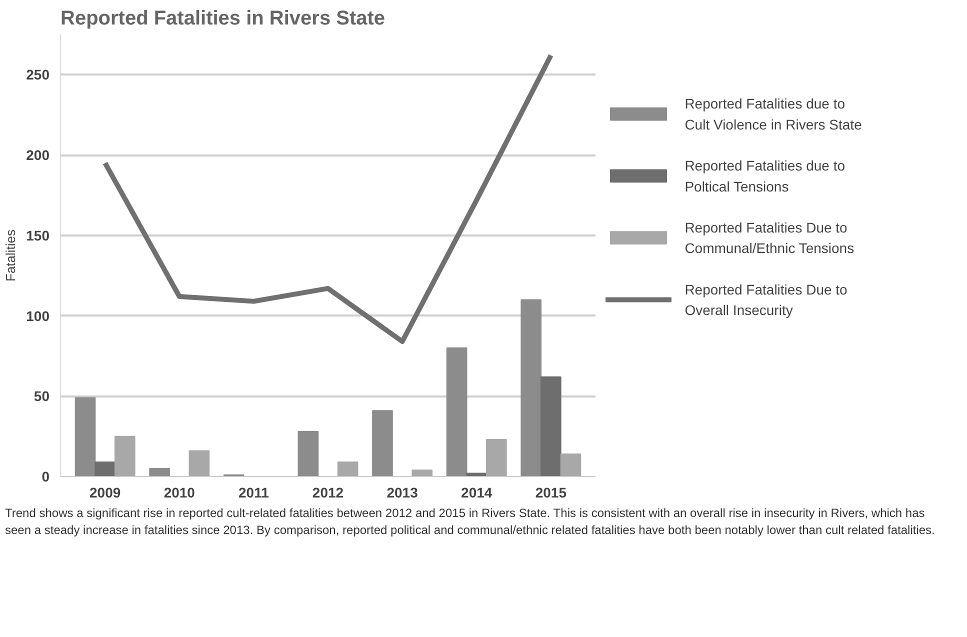 The height and width of the screenshot is (637, 967). Describe the element at coordinates (38, 316) in the screenshot. I see `y-tick-label: 100` at that location.